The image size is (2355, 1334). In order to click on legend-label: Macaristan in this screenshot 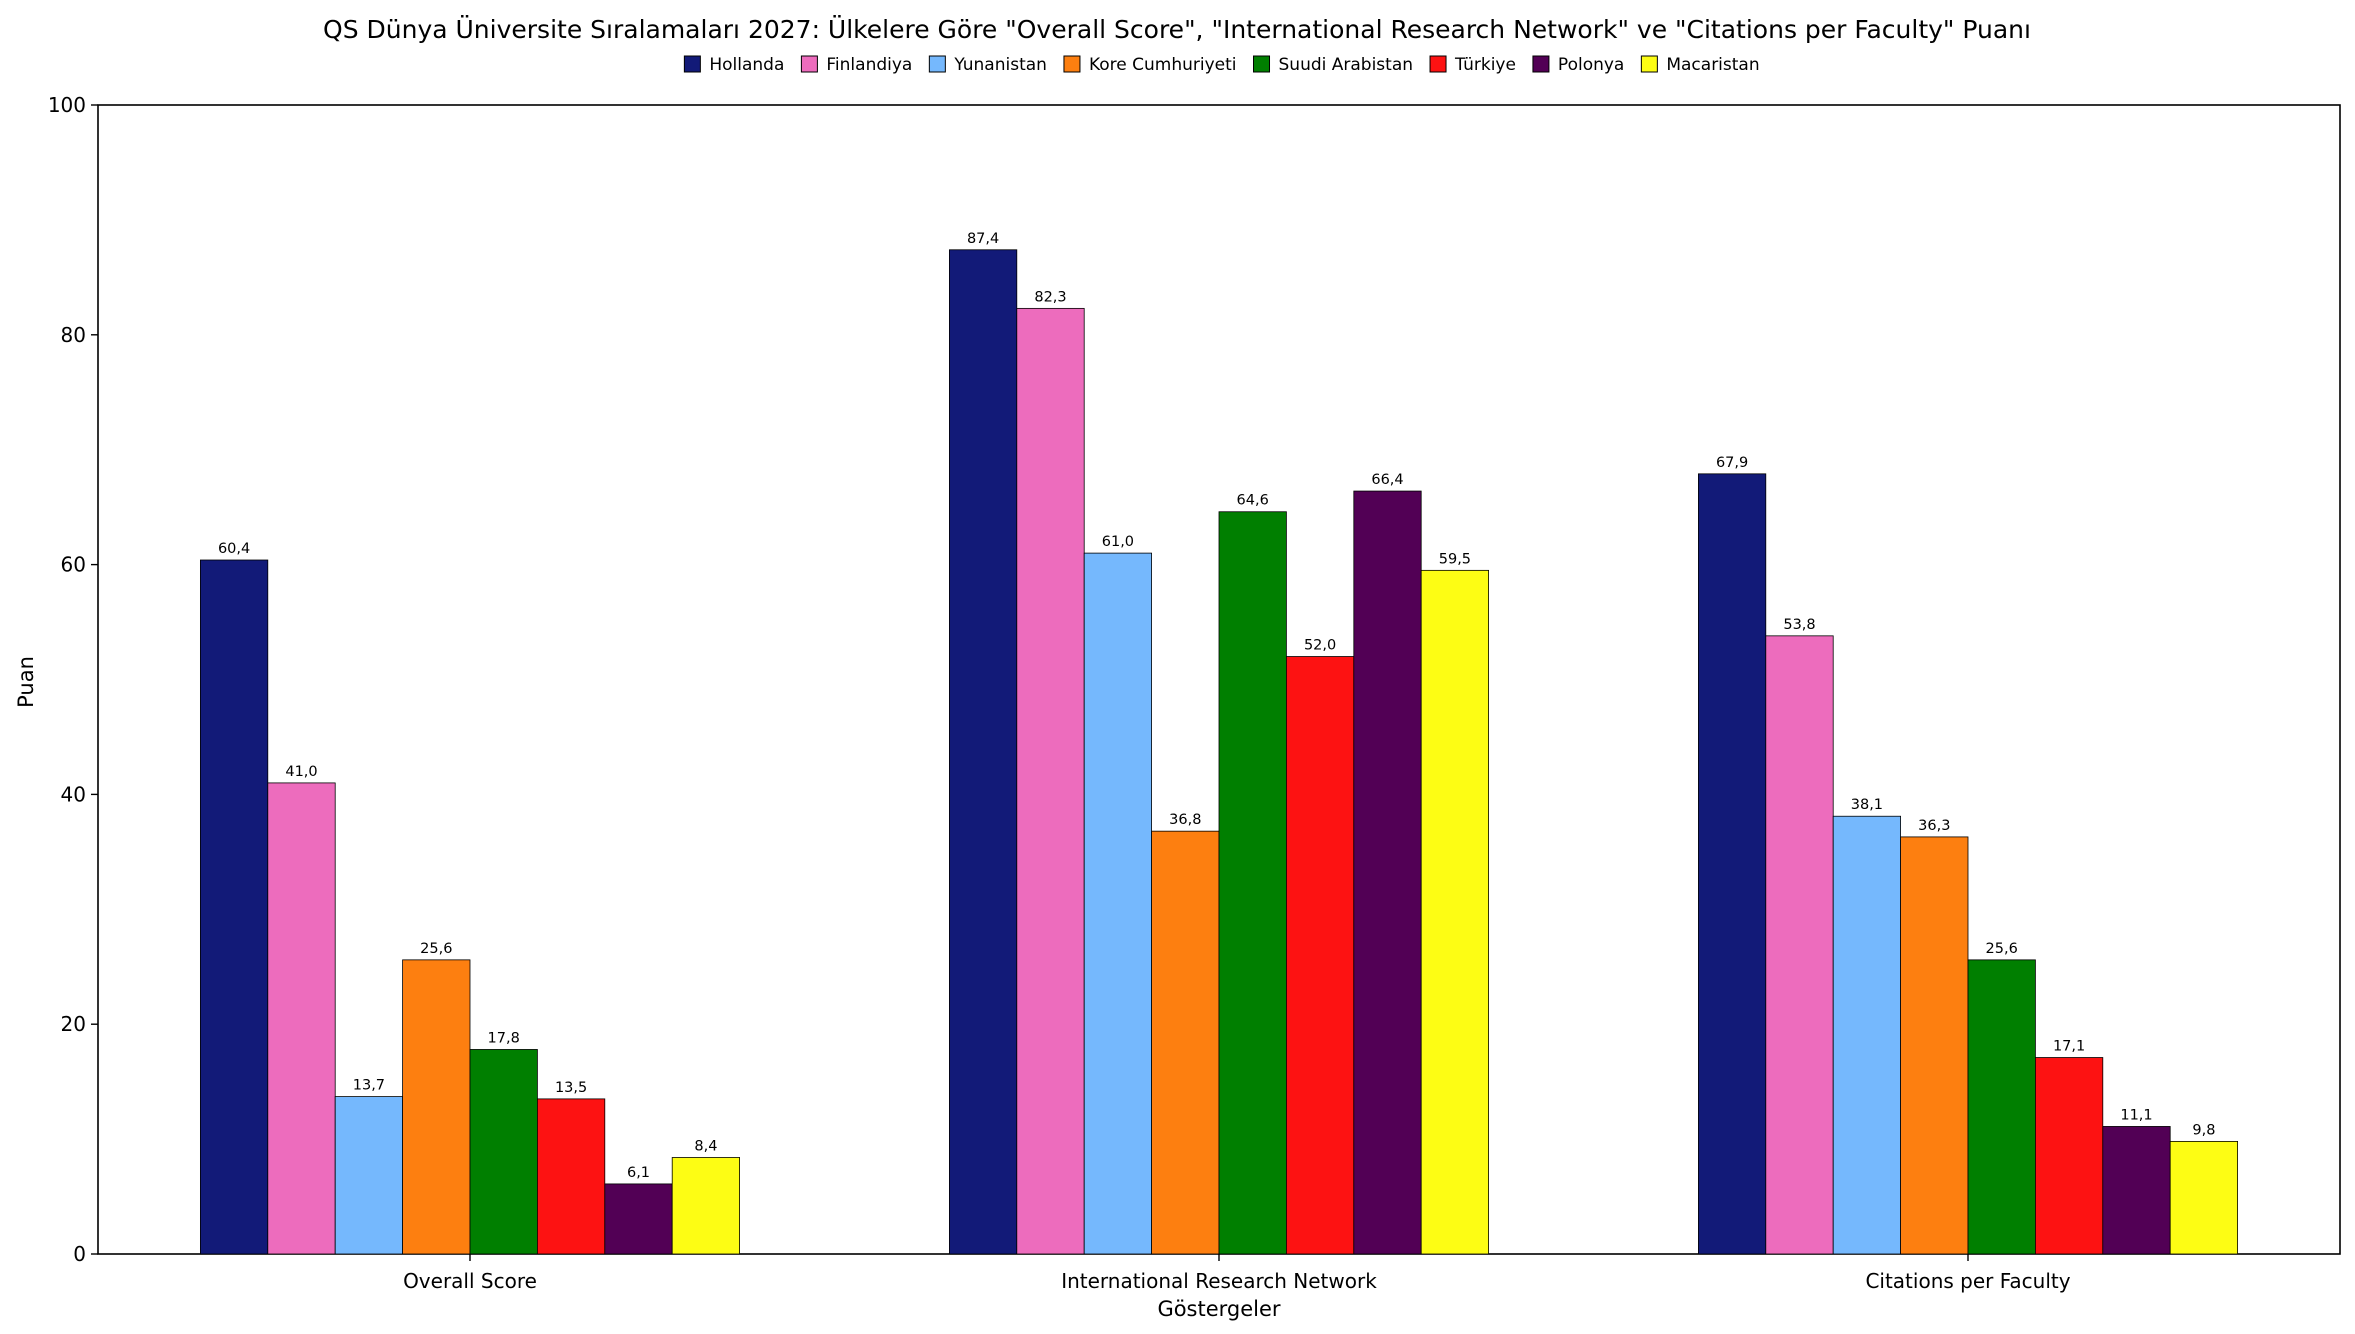, I will do `click(1712, 65)`.